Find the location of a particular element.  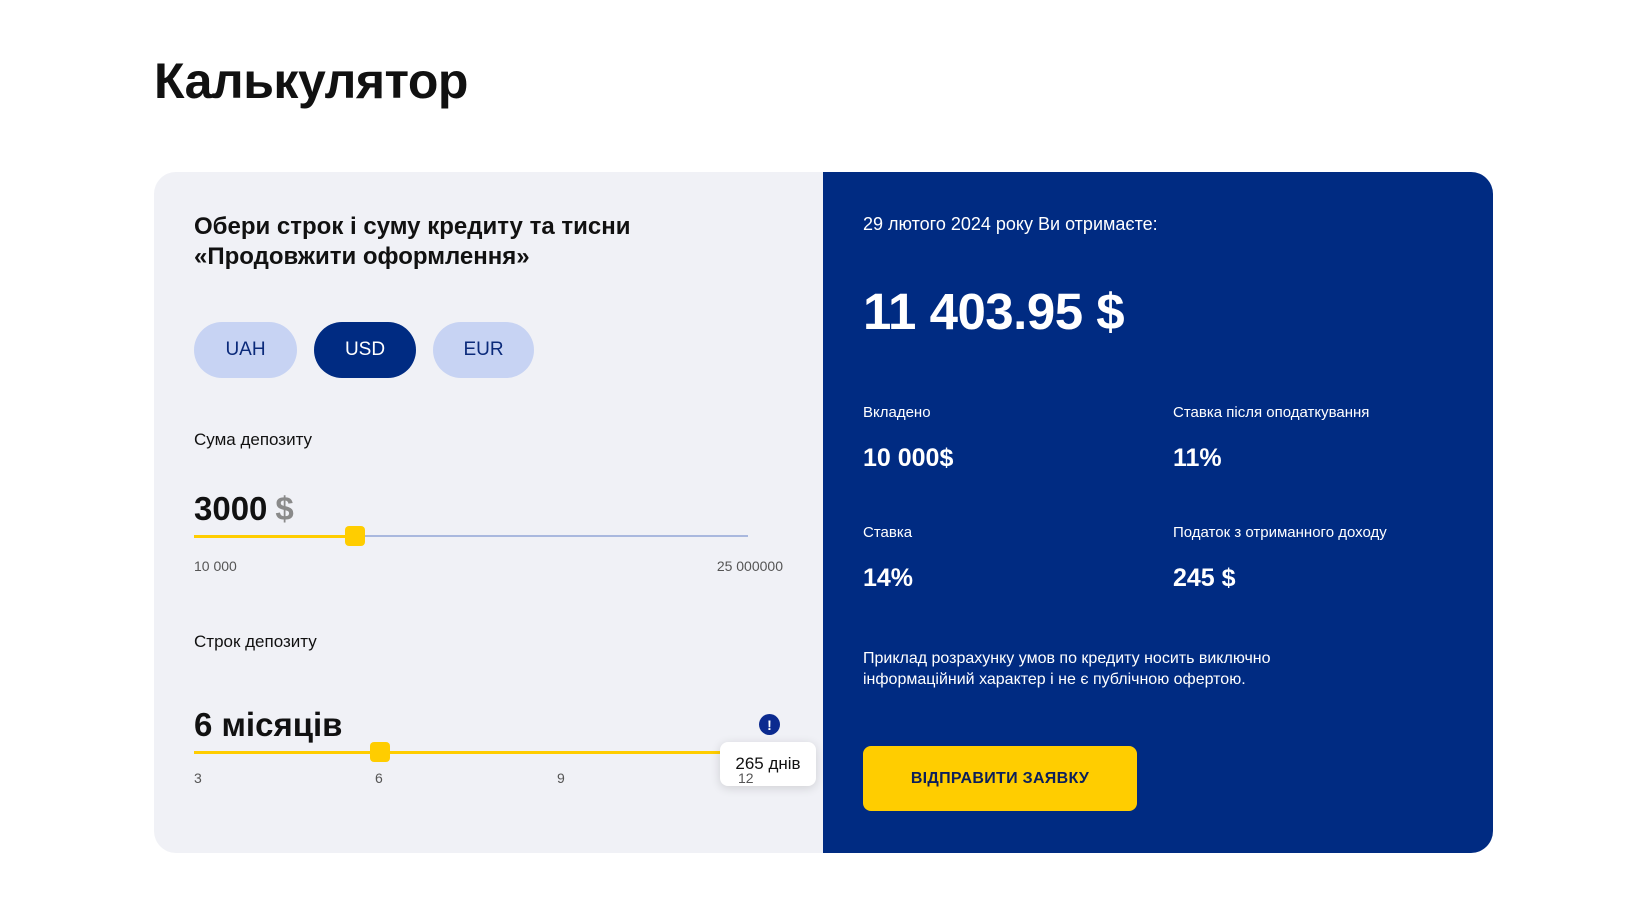

income-tax-label: Податок з отриманного доходу is located at coordinates (1280, 532).